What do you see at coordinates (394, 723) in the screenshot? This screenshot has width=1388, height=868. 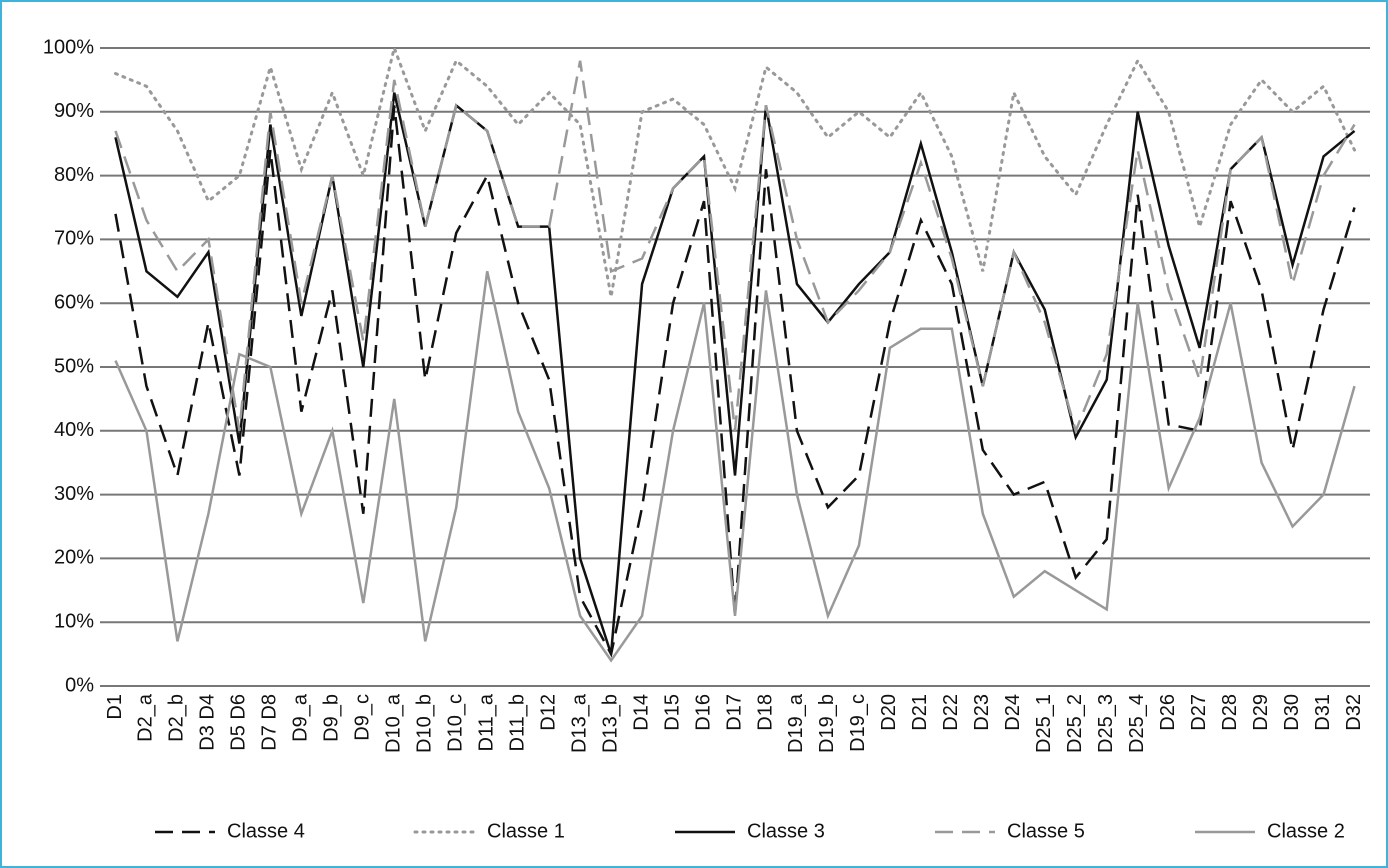 I see `x-tick-label: D10_a` at bounding box center [394, 723].